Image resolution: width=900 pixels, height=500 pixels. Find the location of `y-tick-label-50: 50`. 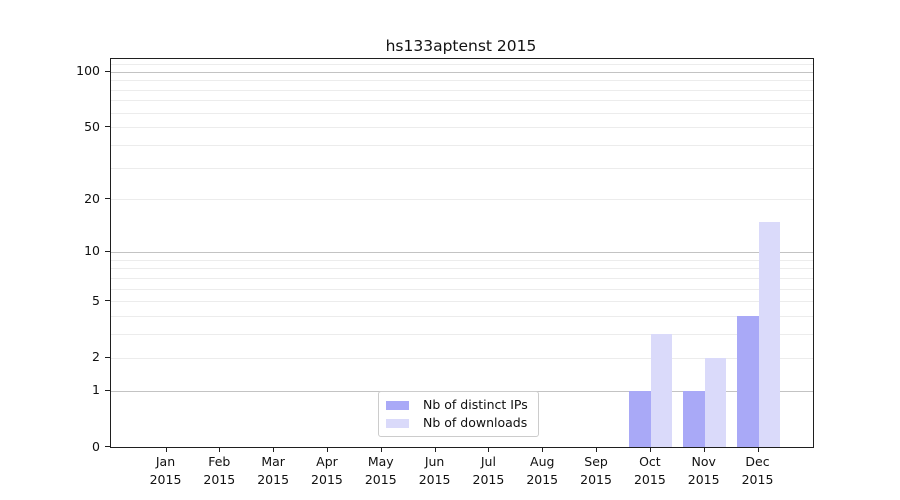

y-tick-label-50: 50 is located at coordinates (92, 126).